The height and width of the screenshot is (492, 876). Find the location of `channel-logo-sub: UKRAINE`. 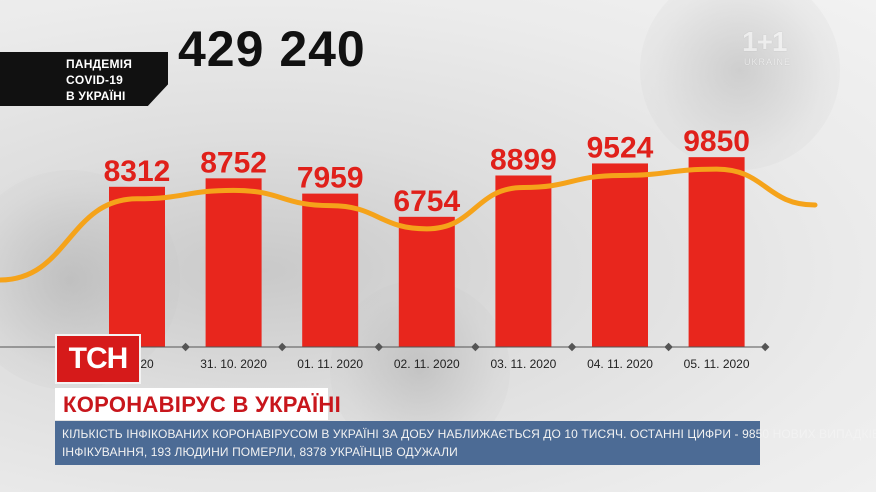

channel-logo-sub: UKRAINE is located at coordinates (768, 62).